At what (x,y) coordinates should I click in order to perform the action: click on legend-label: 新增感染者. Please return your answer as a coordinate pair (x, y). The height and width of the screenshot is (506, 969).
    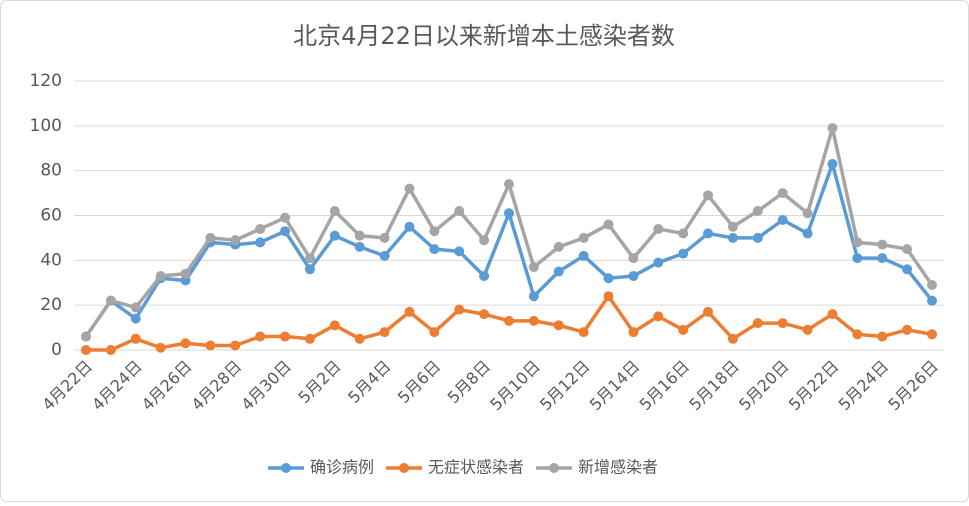
    Looking at the image, I should click on (618, 467).